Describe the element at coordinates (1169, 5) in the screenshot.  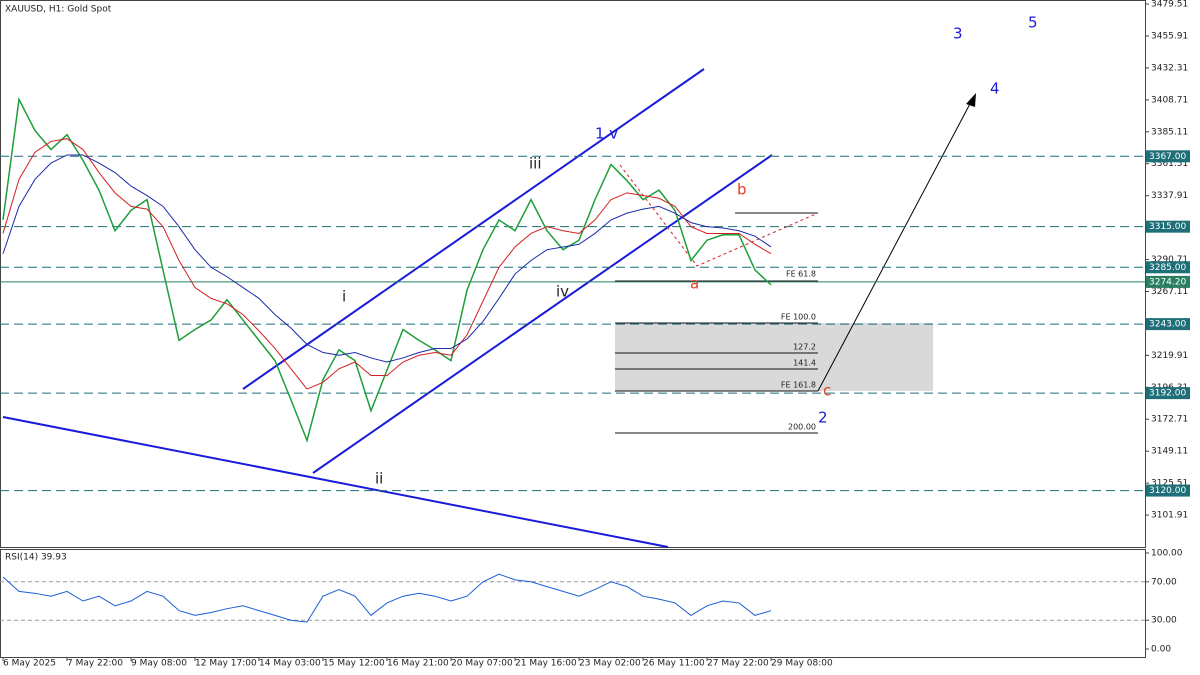
I see `y-tick-label: 3479.51` at that location.